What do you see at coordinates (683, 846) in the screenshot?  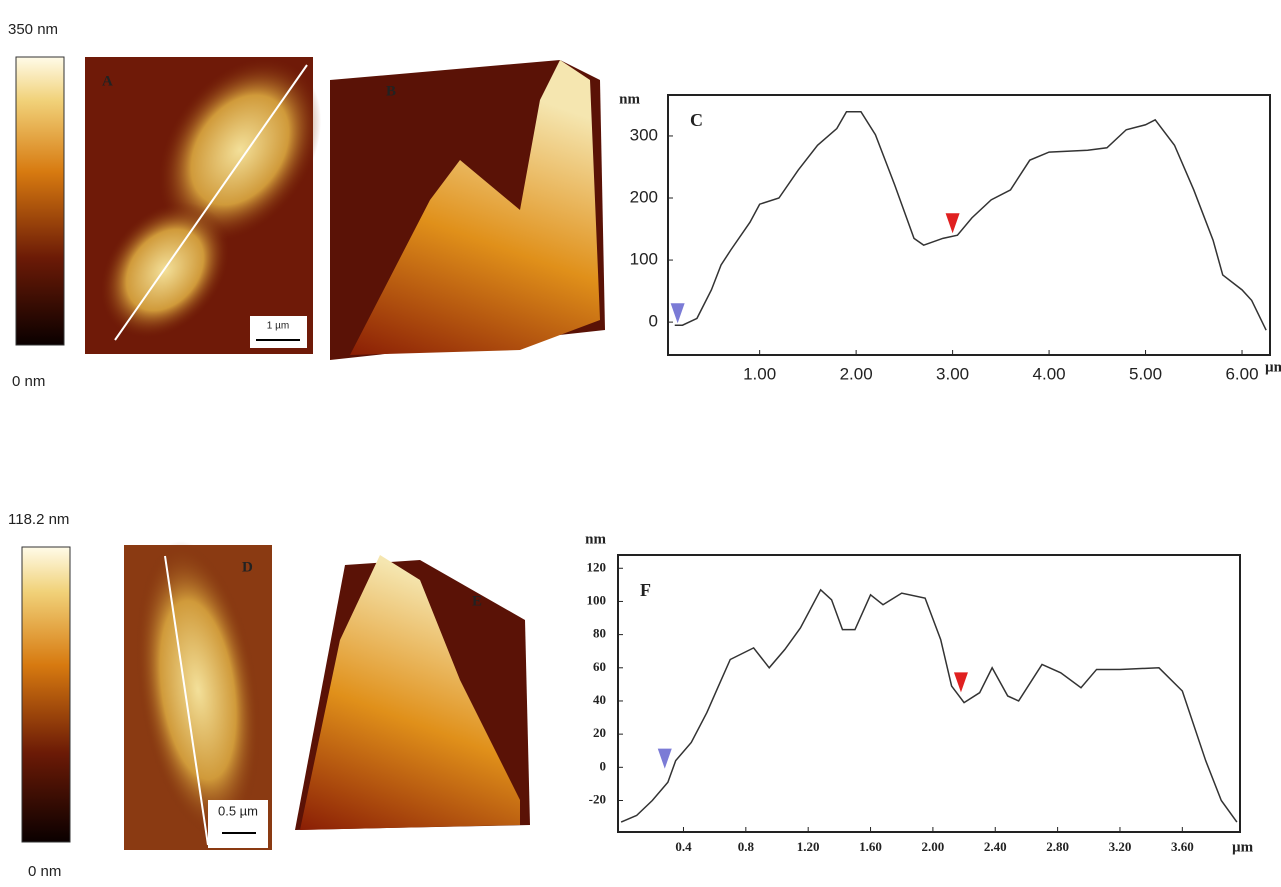 I see `x-tick-label: 0.4` at bounding box center [683, 846].